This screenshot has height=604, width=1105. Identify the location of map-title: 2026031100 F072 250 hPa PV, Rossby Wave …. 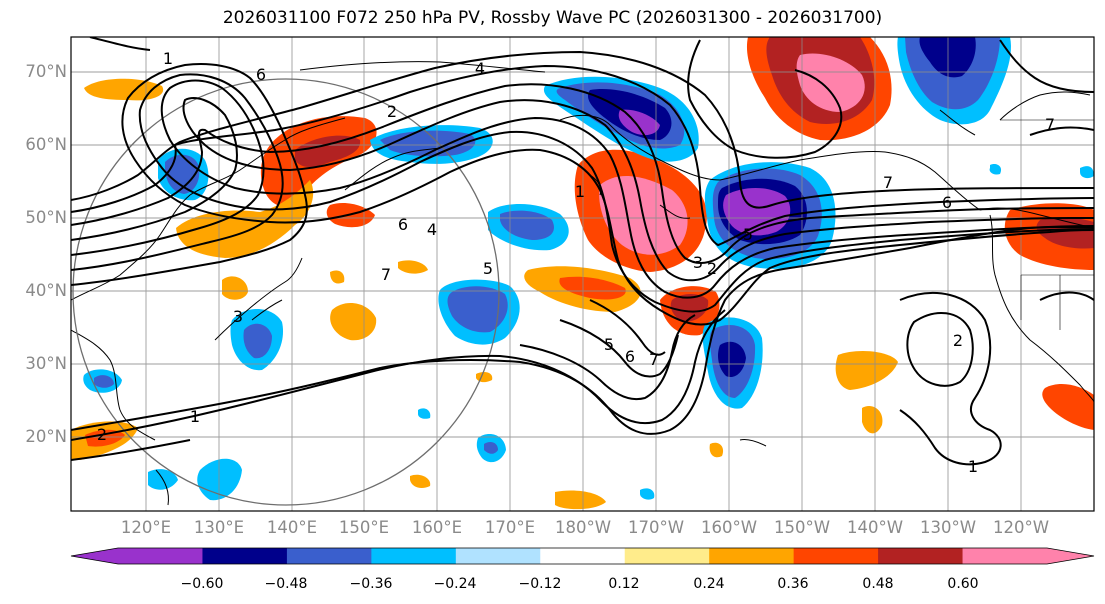
(552, 18).